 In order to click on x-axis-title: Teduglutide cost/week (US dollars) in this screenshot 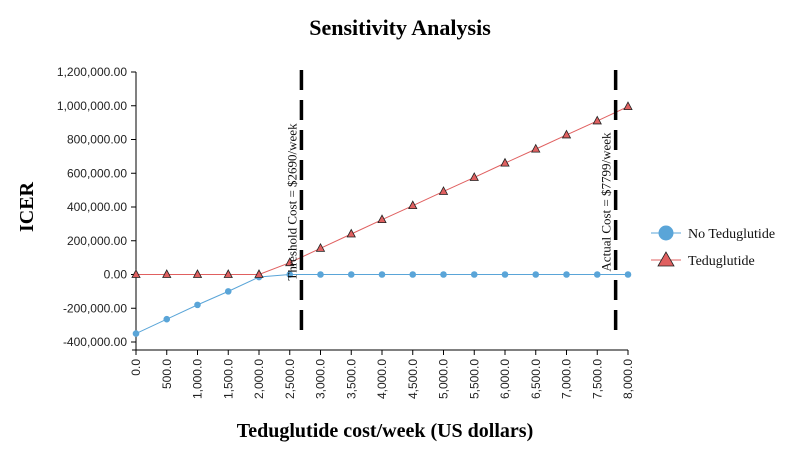, I will do `click(385, 431)`.